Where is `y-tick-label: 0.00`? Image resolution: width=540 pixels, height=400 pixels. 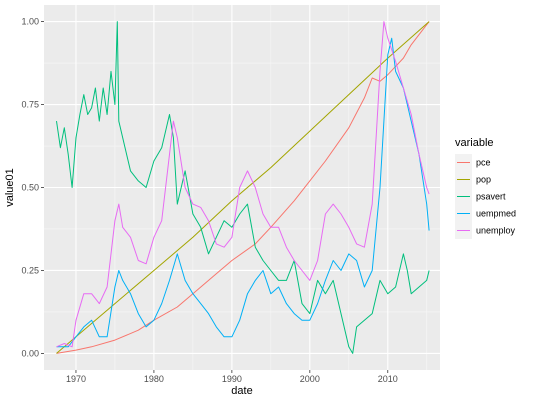 y-tick-label: 0.00 is located at coordinates (30, 353).